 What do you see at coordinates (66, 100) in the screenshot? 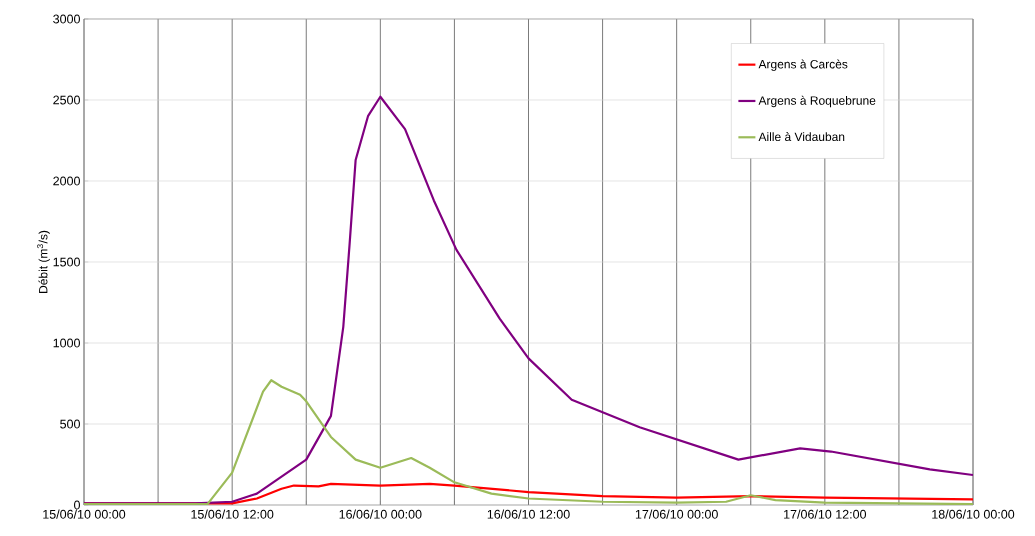
I see `y-tick-label: 2500` at bounding box center [66, 100].